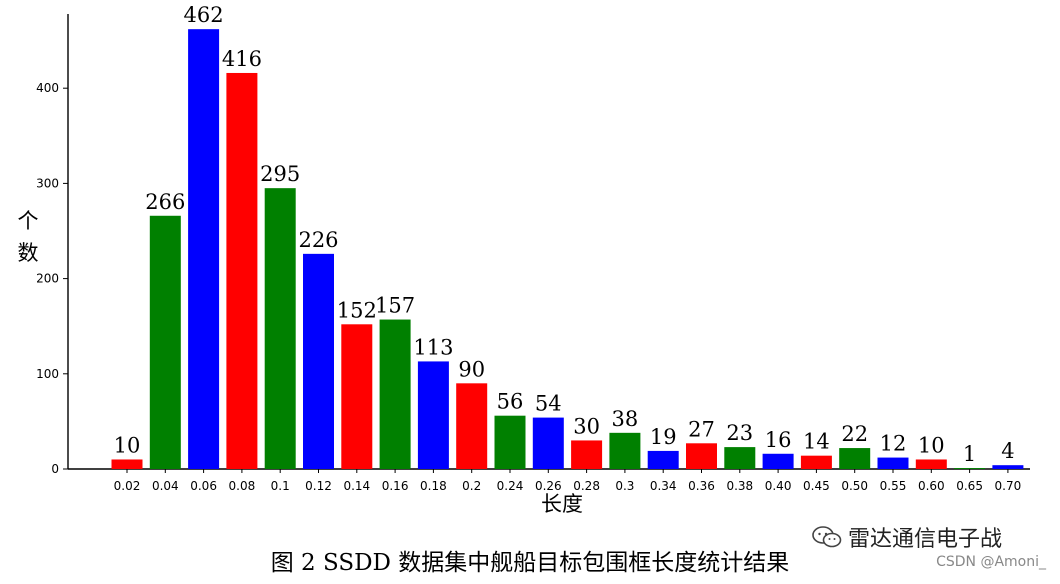 The image size is (1060, 584). I want to click on data-label: 416, so click(242, 59).